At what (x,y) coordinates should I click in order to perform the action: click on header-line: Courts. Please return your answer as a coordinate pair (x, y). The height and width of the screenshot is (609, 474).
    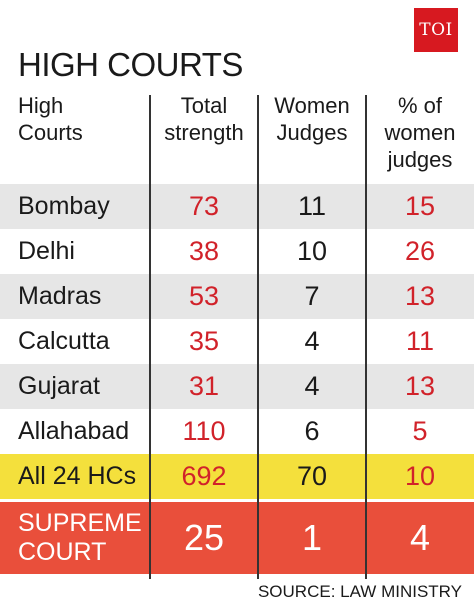
    Looking at the image, I should click on (50, 132).